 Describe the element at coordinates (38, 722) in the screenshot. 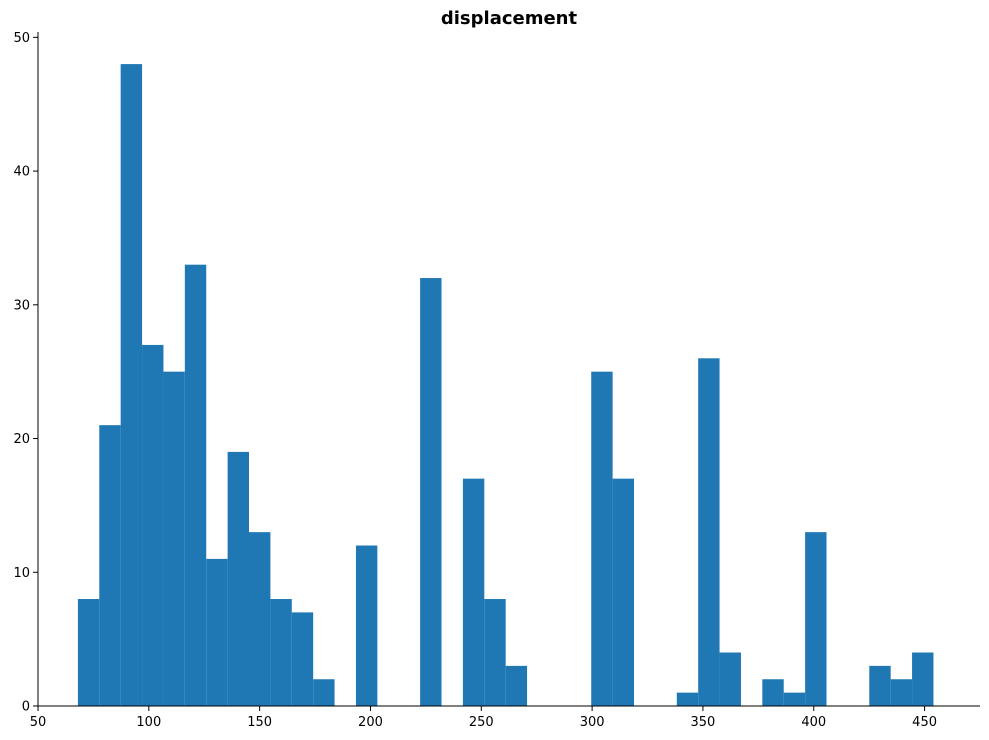

I see `x-tick-label: 50` at that location.